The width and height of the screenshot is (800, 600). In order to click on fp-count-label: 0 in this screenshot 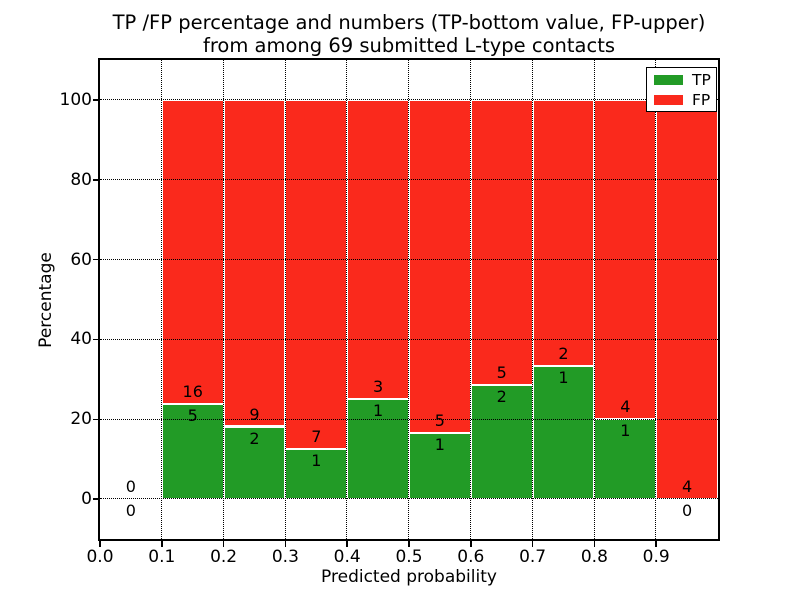, I will do `click(130, 487)`.